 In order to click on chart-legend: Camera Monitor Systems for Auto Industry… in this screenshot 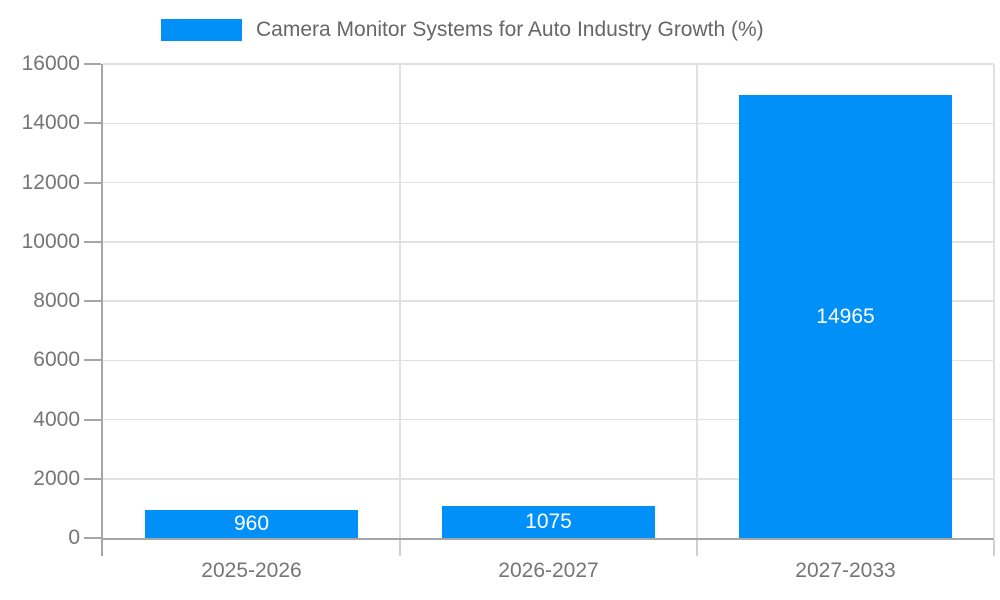, I will do `click(462, 30)`.